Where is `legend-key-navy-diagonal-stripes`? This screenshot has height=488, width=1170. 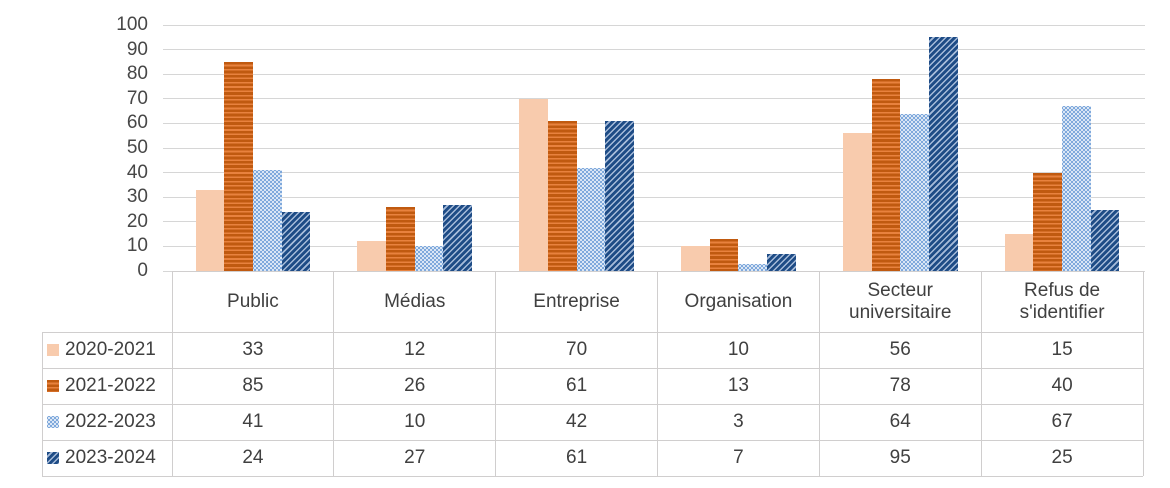
legend-key-navy-diagonal-stripes is located at coordinates (53, 458).